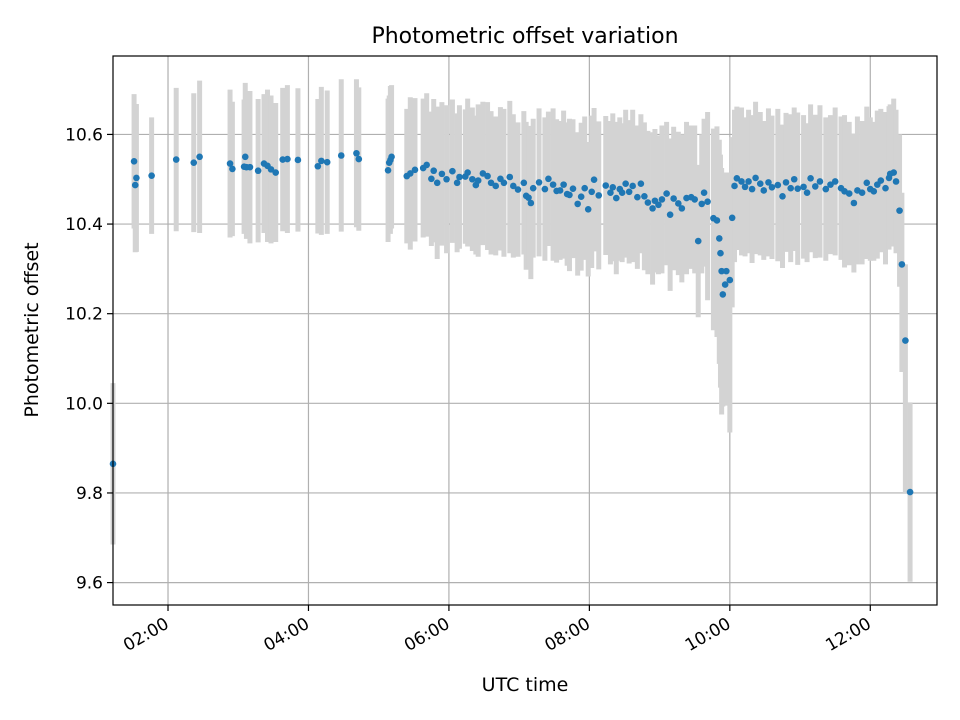  I want to click on y-axis-label: Photometric offset, so click(32, 329).